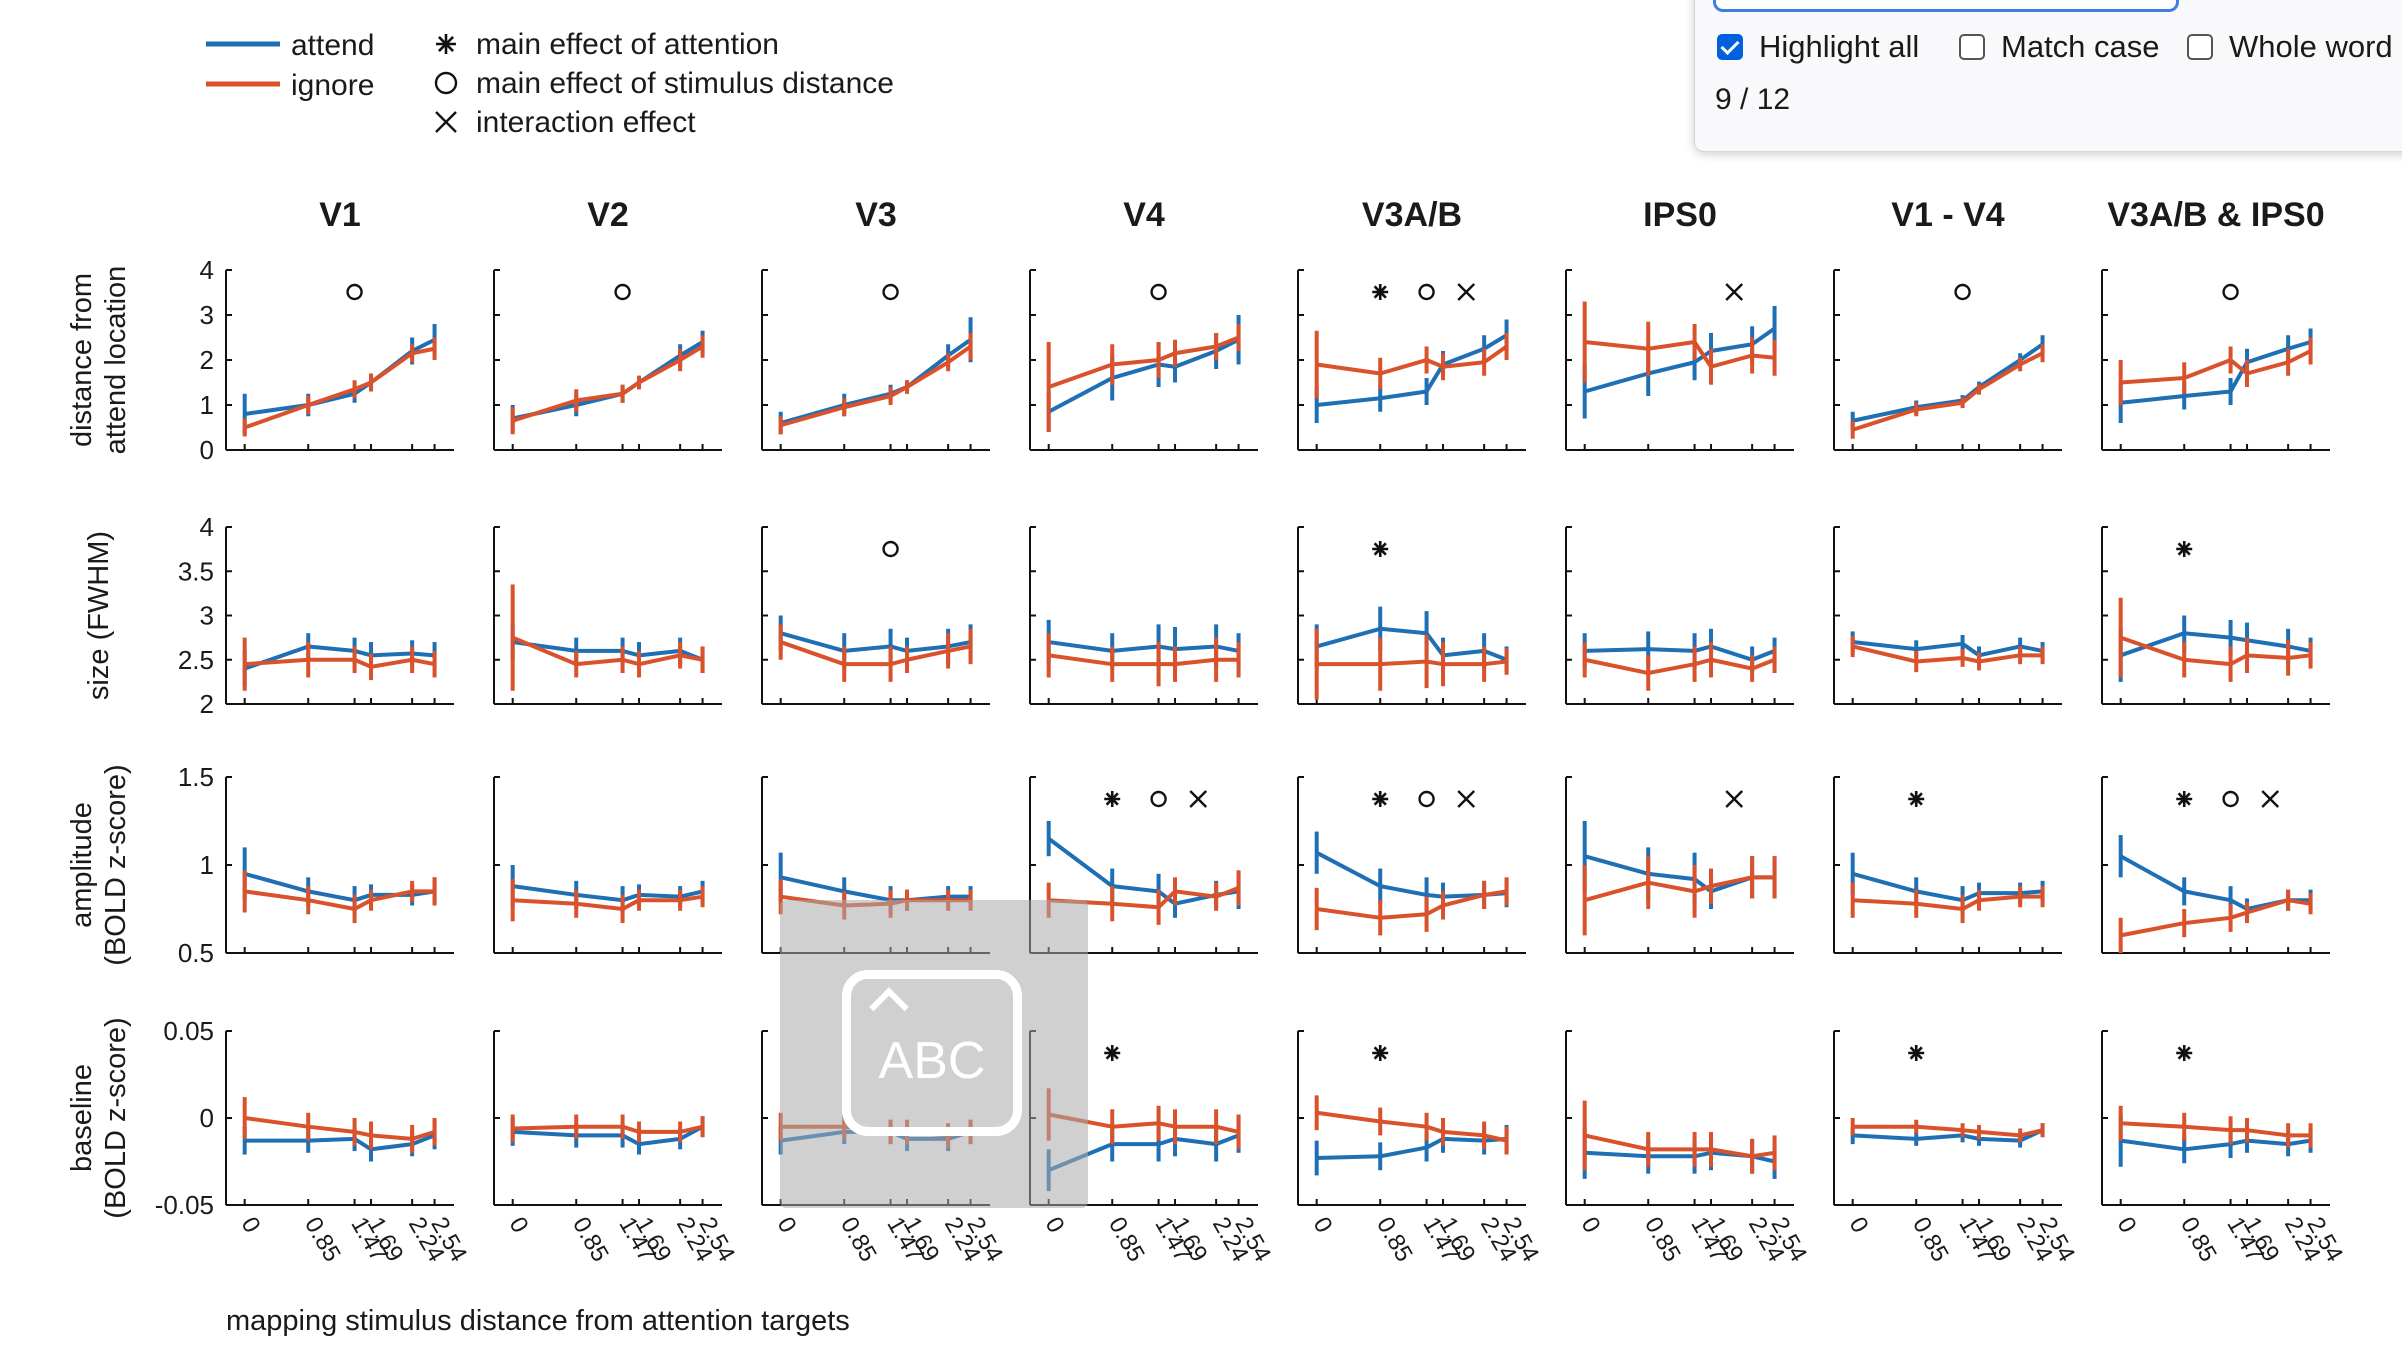 This screenshot has height=1367, width=2402. Describe the element at coordinates (99, 615) in the screenshot. I see `row-ylabel-line: size (FWHM)` at that location.